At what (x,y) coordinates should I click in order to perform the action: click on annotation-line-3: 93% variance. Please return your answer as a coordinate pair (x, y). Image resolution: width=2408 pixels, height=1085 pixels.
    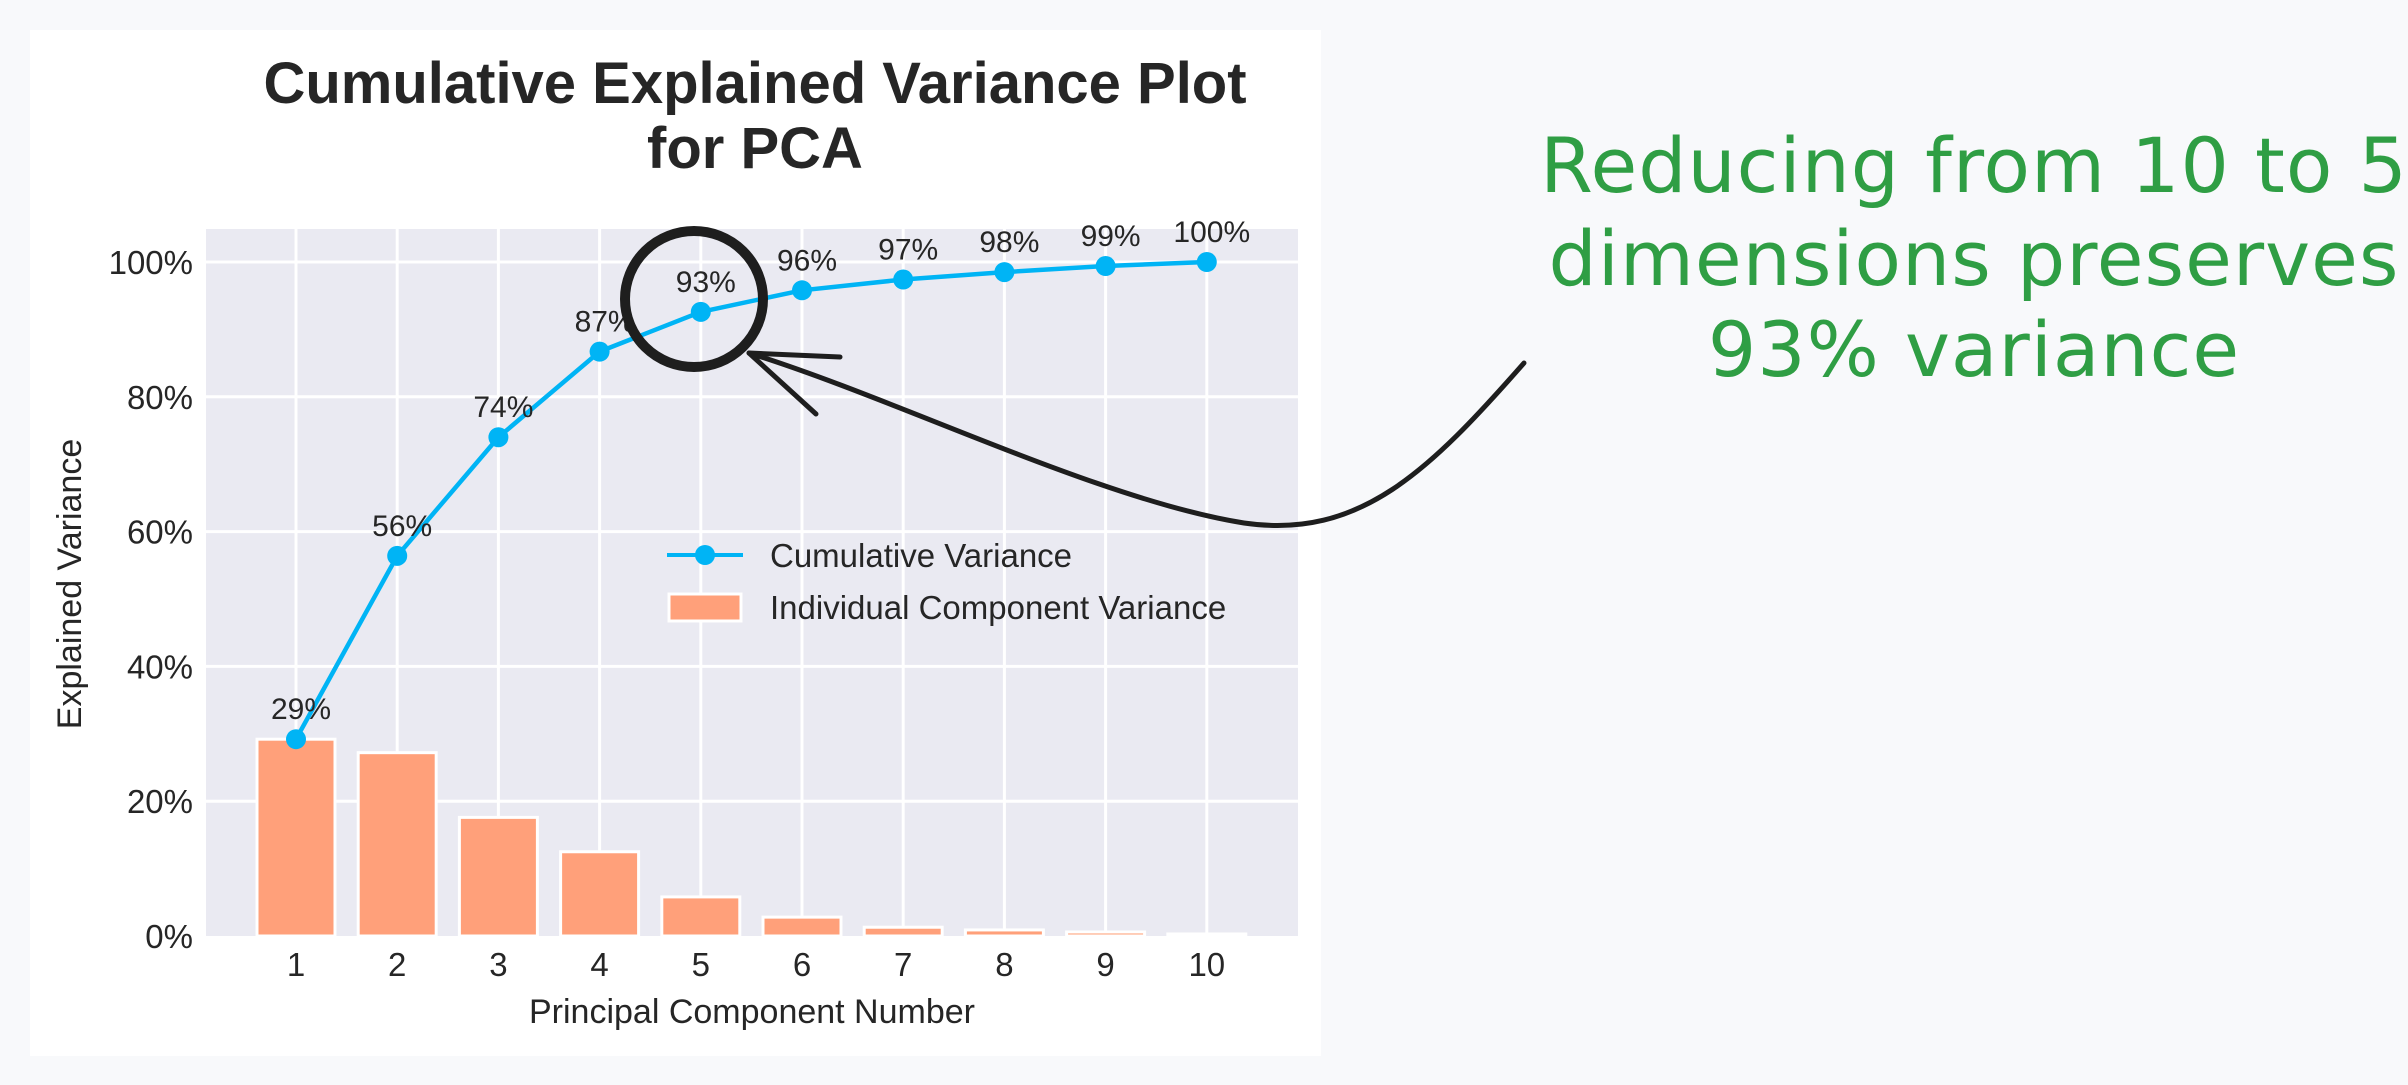
    Looking at the image, I should click on (1974, 349).